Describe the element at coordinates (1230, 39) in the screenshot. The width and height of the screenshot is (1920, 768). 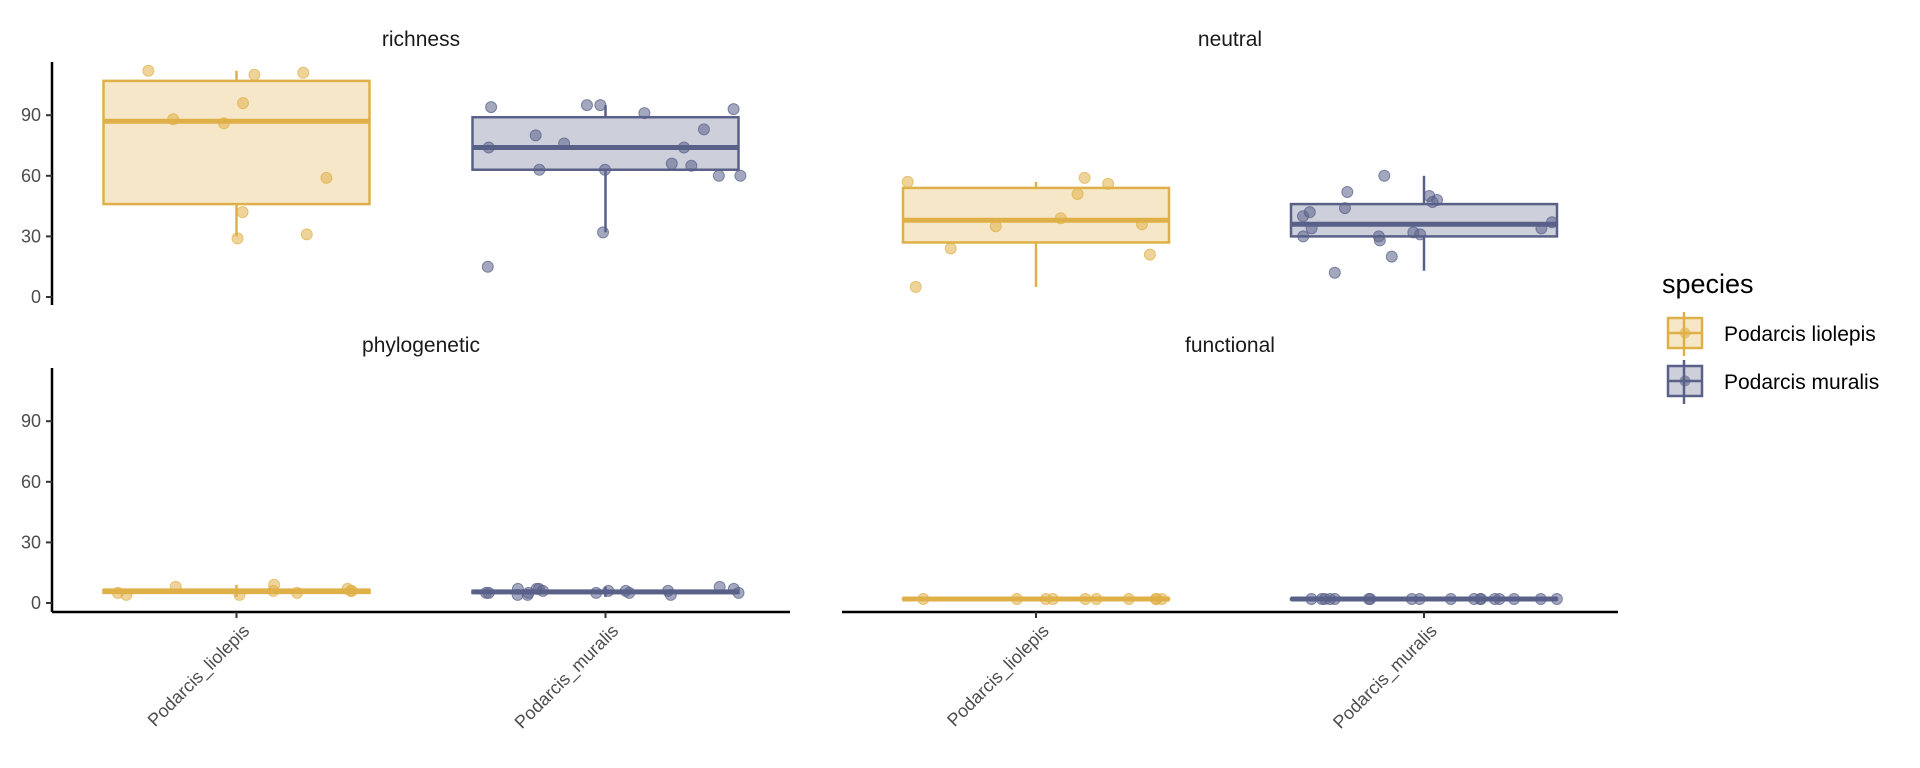
I see `facet-title-neutral: neutral` at that location.